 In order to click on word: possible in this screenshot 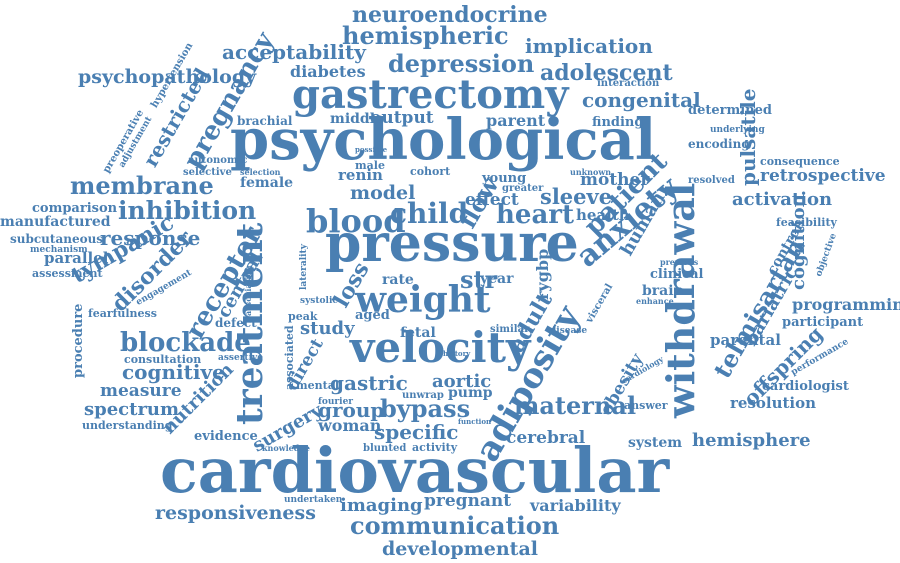, I will do `click(371, 149)`.